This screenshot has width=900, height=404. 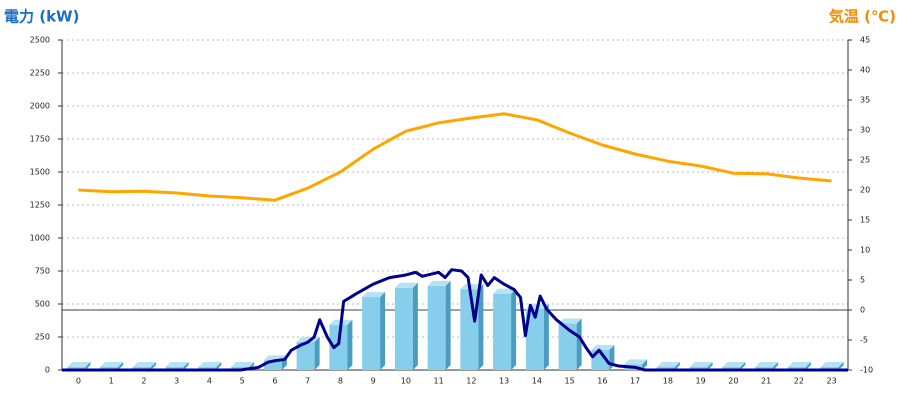 I want to click on y-tick-label: 500, so click(x=42, y=304).